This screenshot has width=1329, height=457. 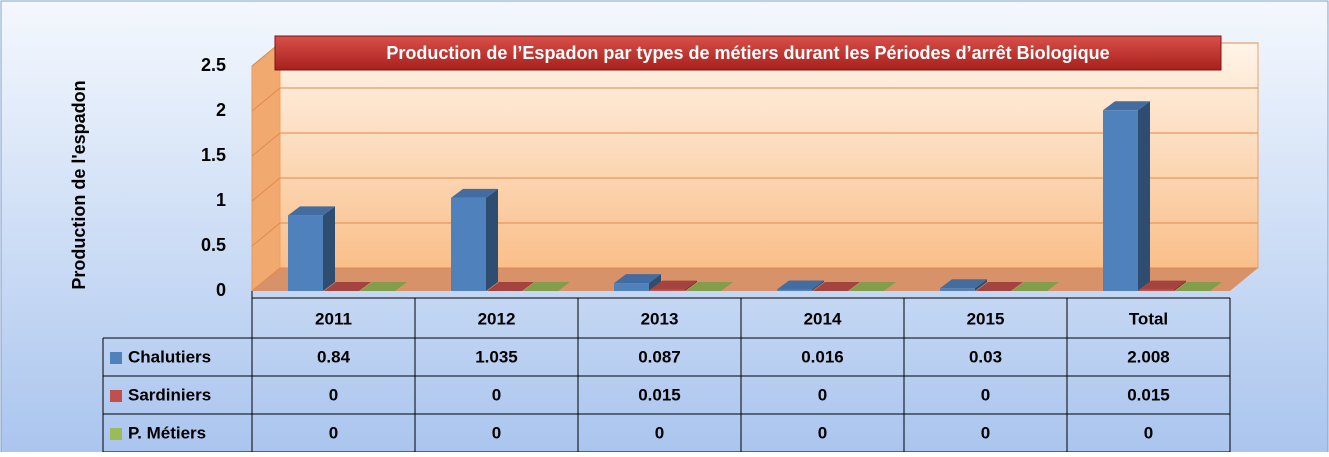 I want to click on y-tick-label: 0.5, so click(x=213, y=245).